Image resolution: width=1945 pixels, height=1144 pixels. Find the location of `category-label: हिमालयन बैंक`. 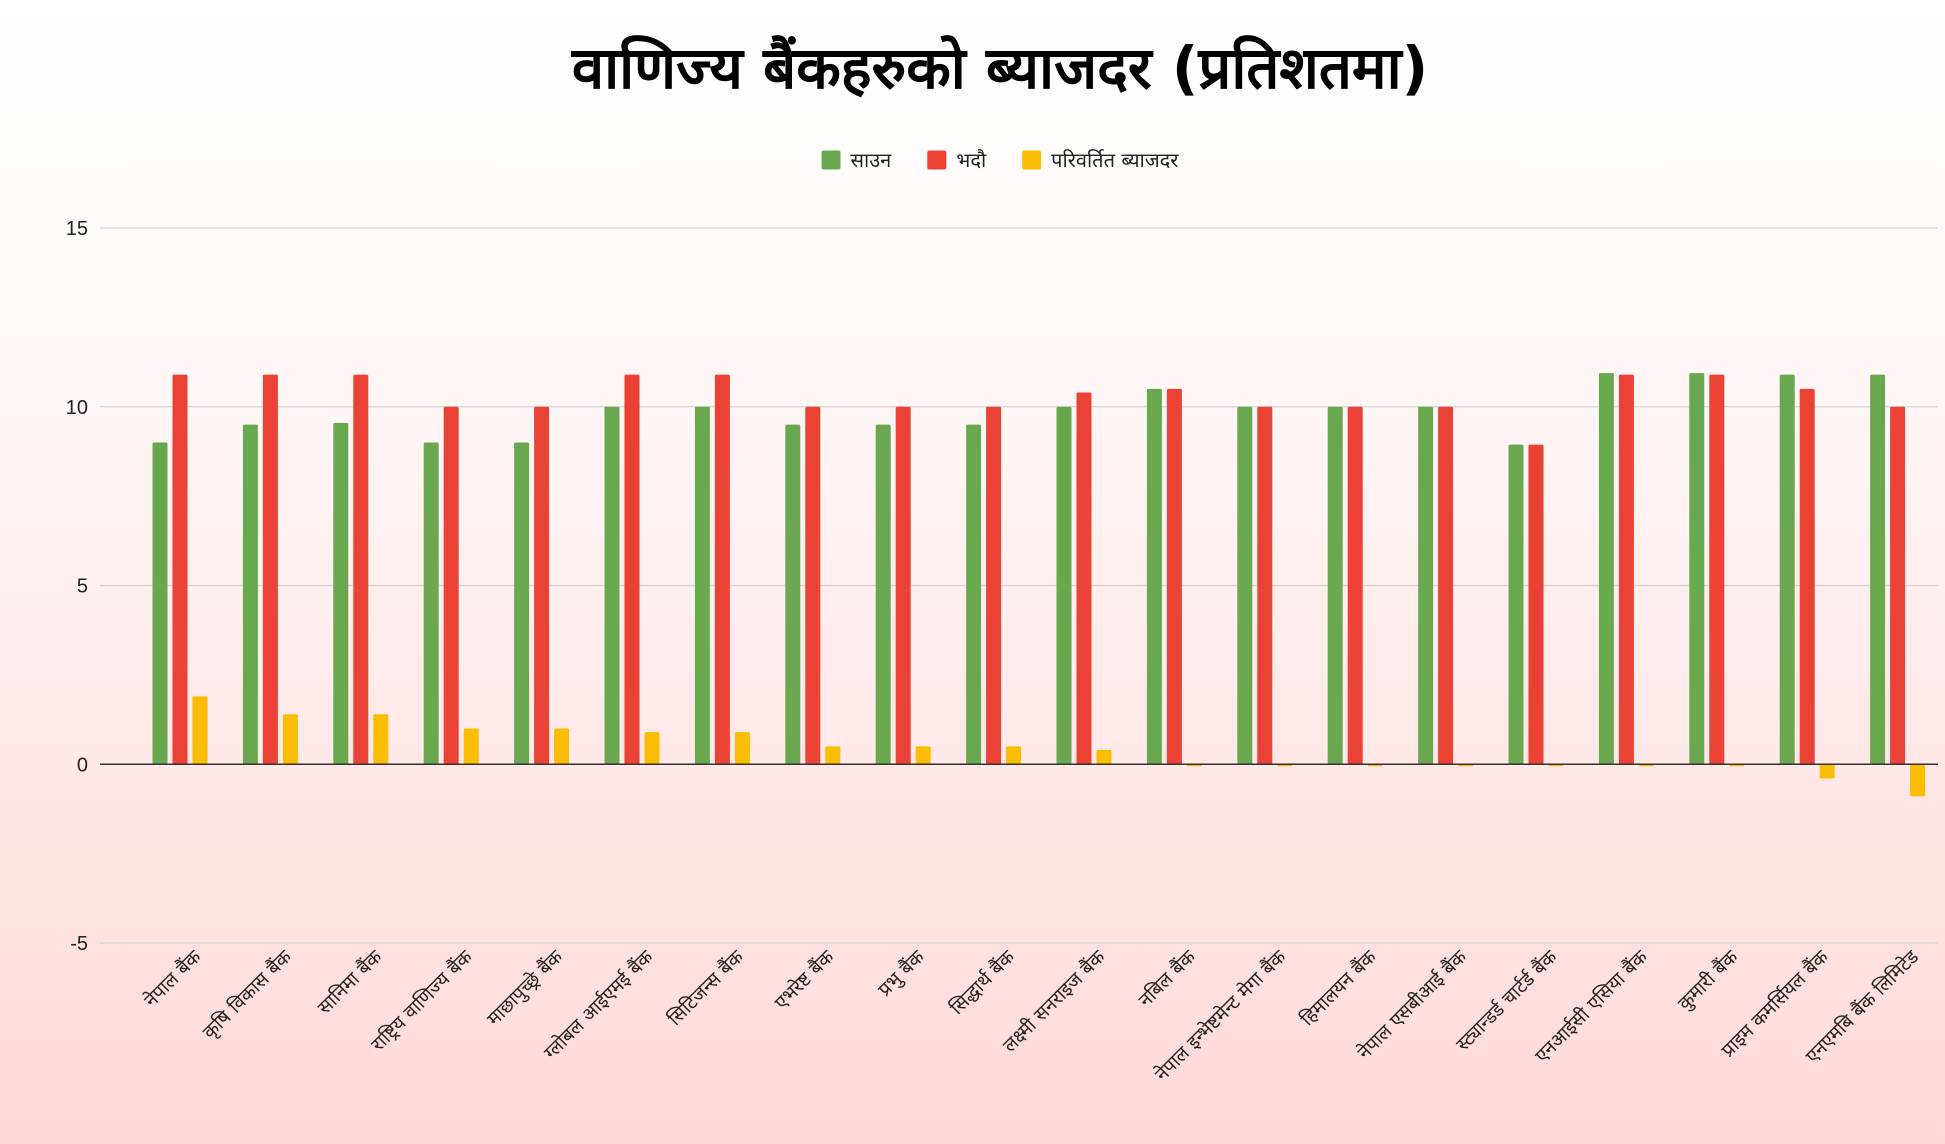

category-label: हिमालयन बैंक is located at coordinates (1338, 987).